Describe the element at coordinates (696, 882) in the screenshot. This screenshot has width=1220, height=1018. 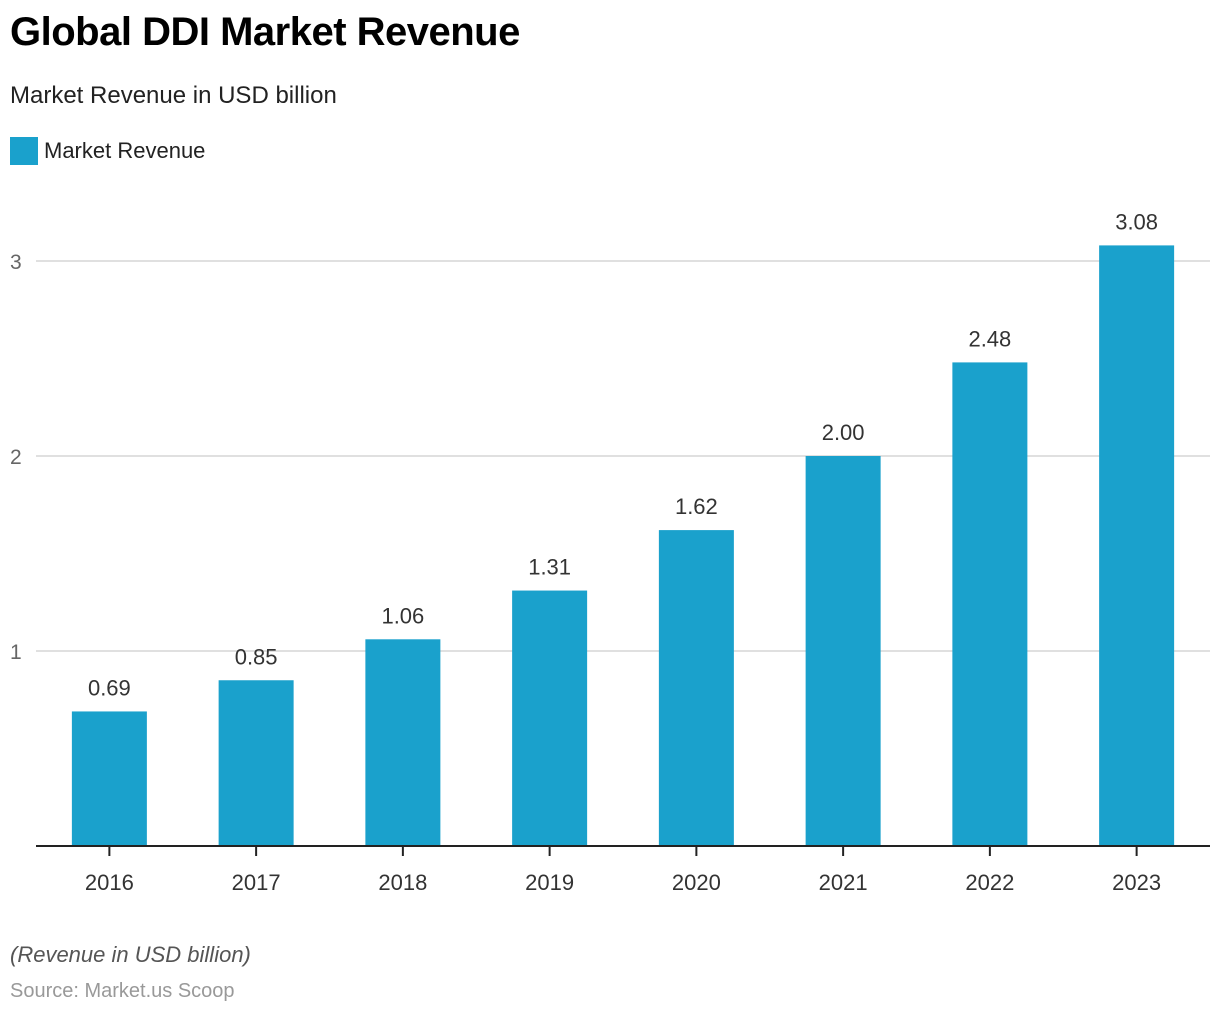
I see `x-tick-label: 2020` at that location.